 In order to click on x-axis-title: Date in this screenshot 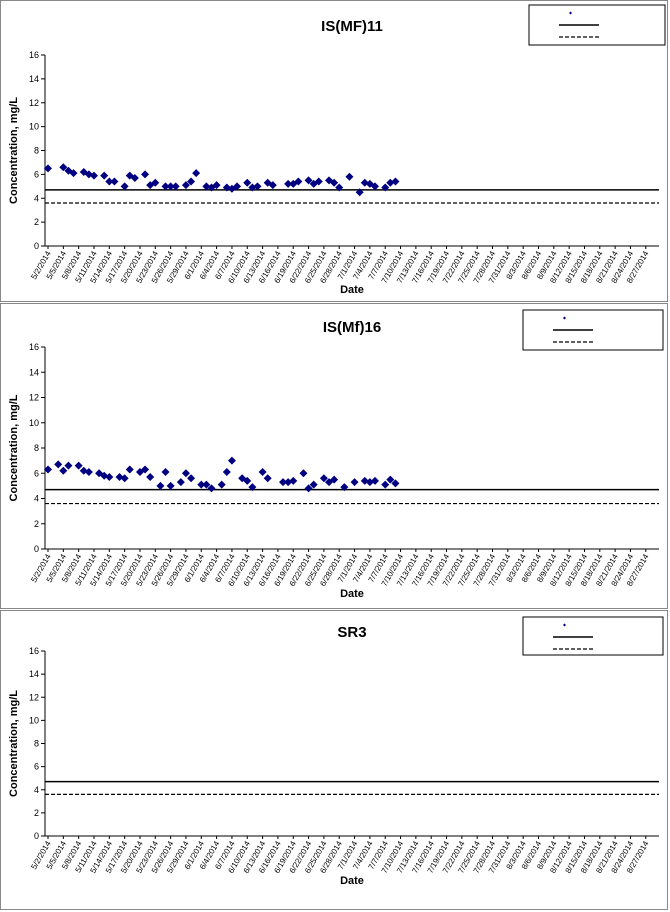, I will do `click(352, 881)`.